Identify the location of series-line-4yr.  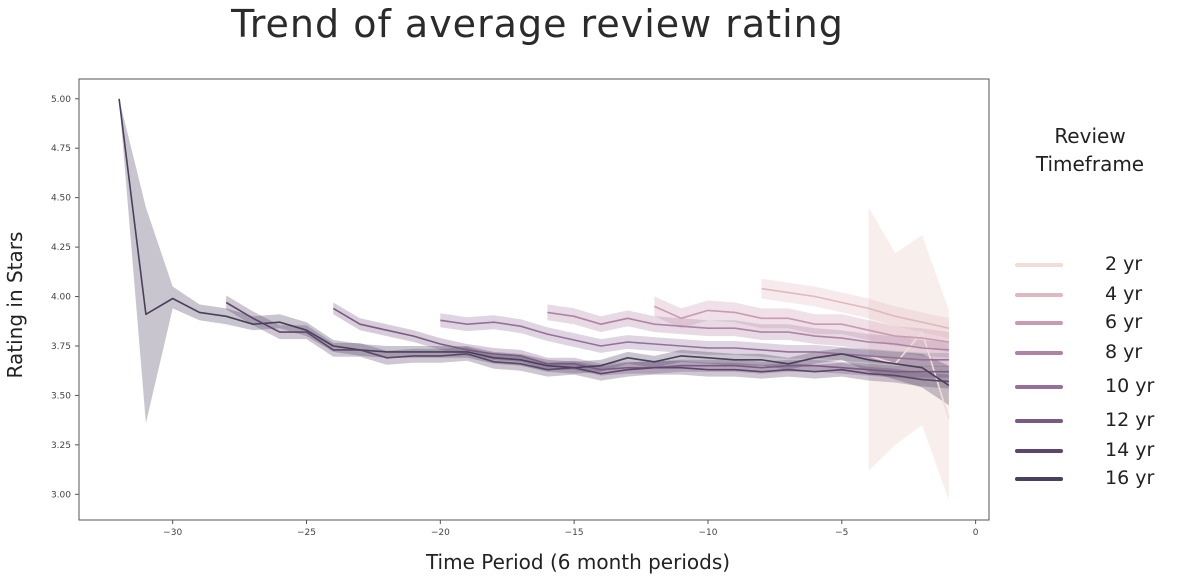
(855, 308).